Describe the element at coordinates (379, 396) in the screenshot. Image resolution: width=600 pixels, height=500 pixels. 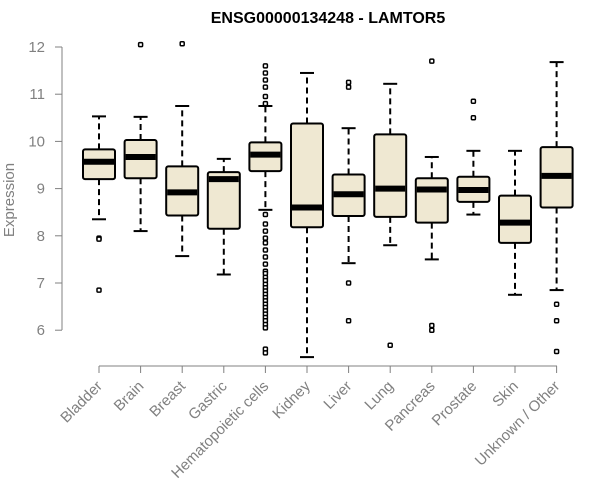
I see `x-tick-label: Lung` at that location.